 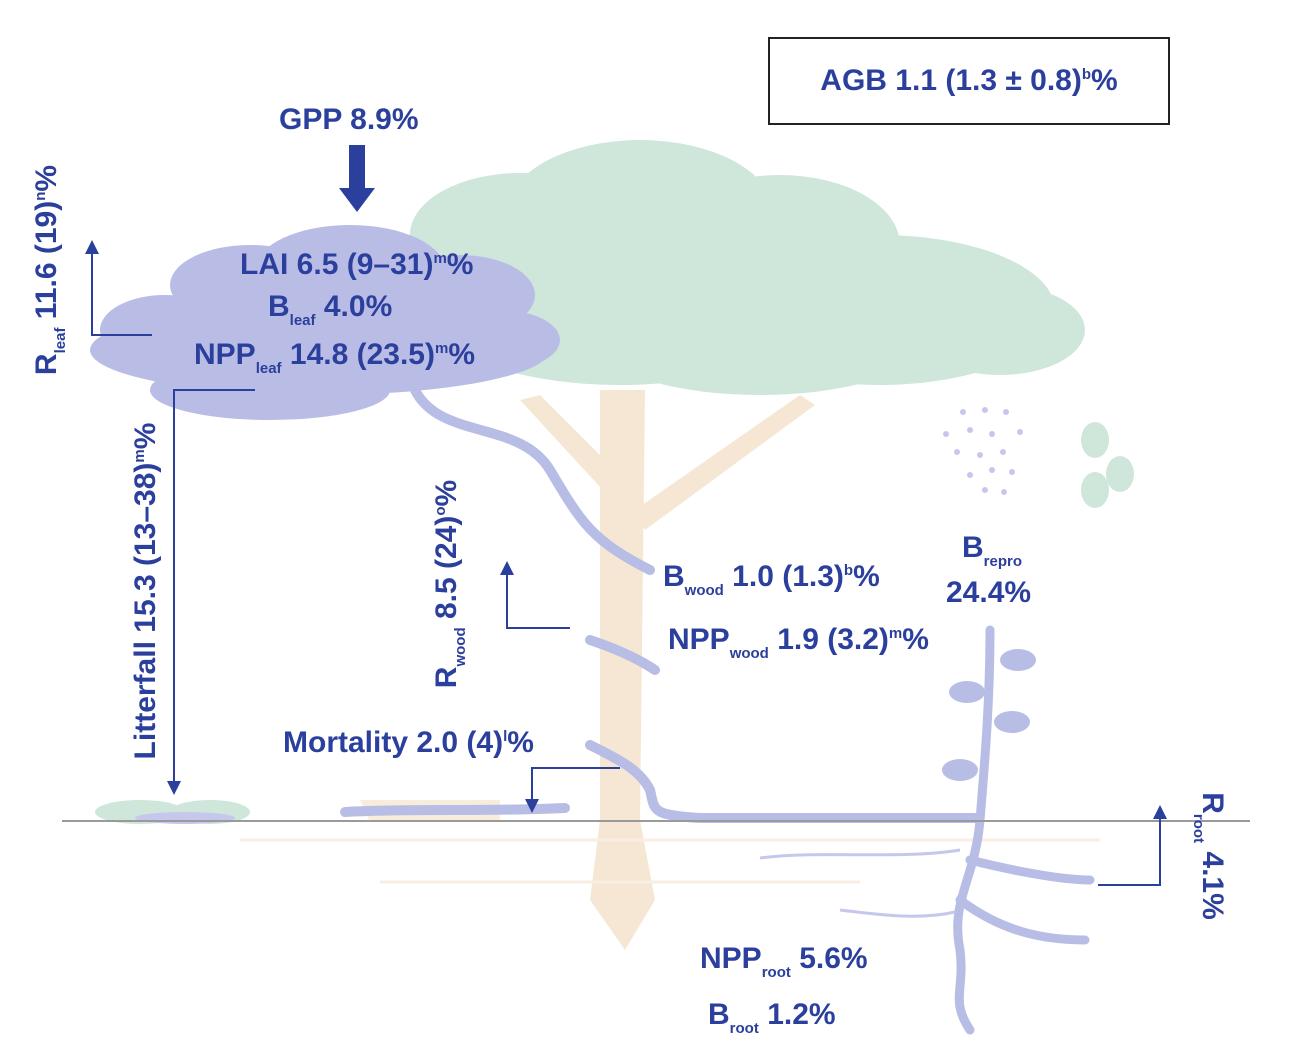 I want to click on mortality-arrow, so click(x=572, y=790).